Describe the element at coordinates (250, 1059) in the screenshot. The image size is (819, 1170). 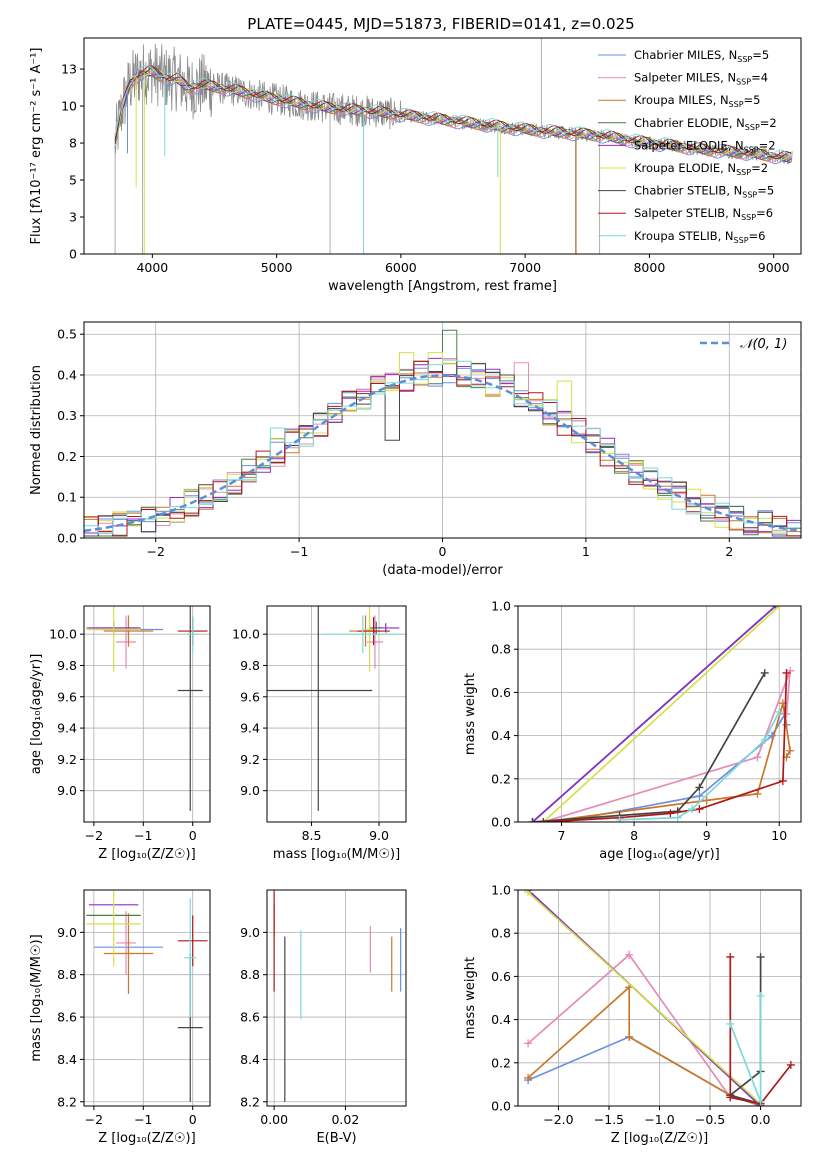
I see `y-tick-label: 8.4` at that location.